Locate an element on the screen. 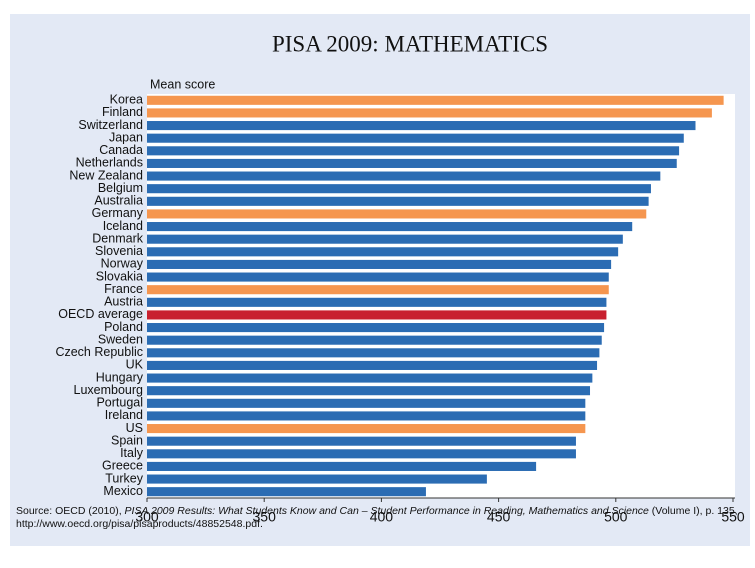 The height and width of the screenshot is (568, 755). y-tick-label: Belgium is located at coordinates (120, 188).